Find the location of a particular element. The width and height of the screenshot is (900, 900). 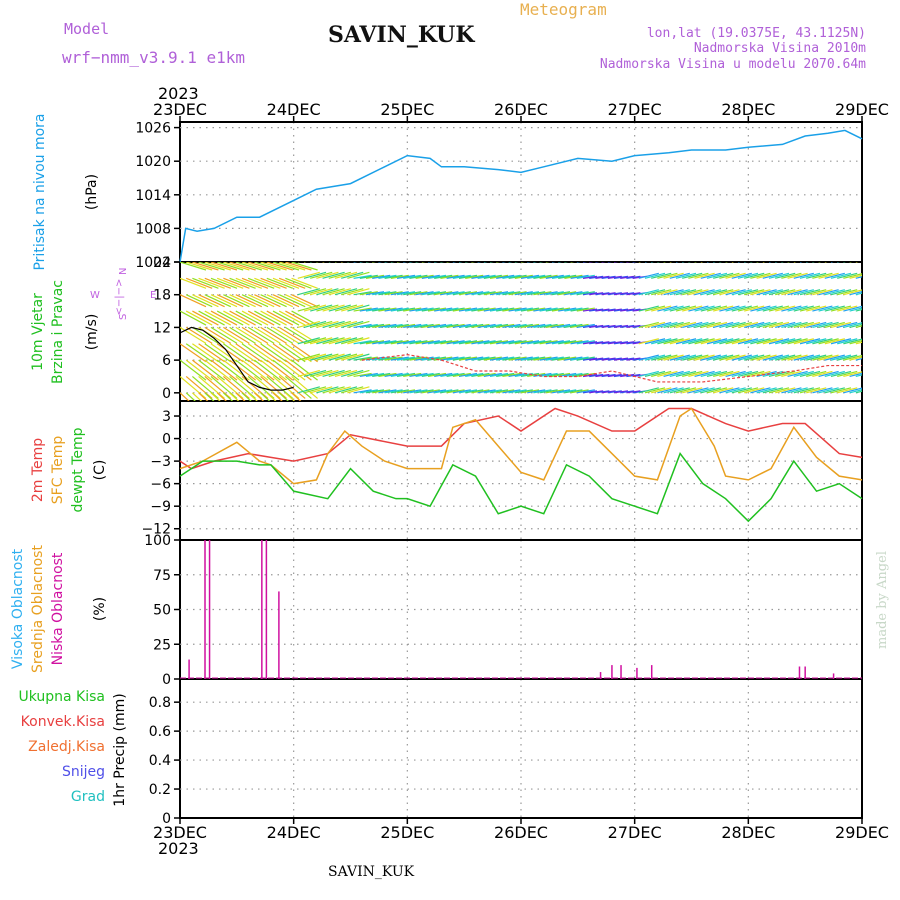

y-tick-label: −3 is located at coordinates (160, 462).